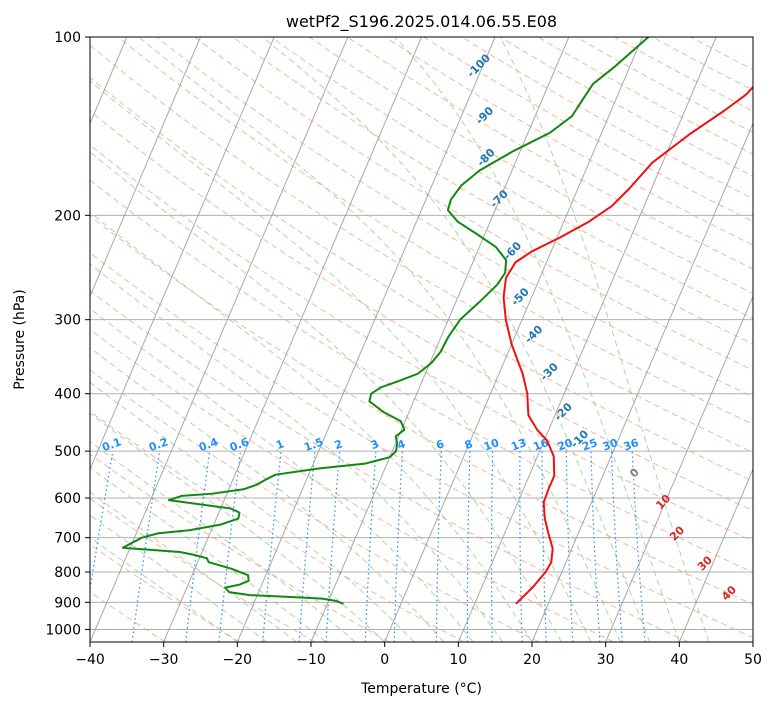 This screenshot has width=775, height=712. What do you see at coordinates (67, 573) in the screenshot?
I see `y-tick-label: 800` at bounding box center [67, 573].